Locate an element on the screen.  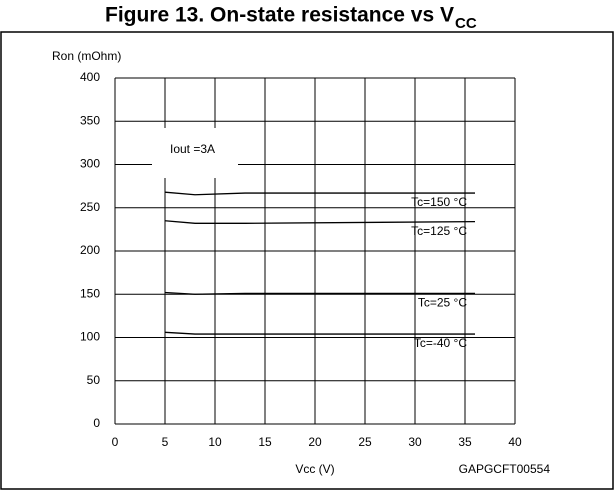
x-tick-label: 0 is located at coordinates (115, 442).